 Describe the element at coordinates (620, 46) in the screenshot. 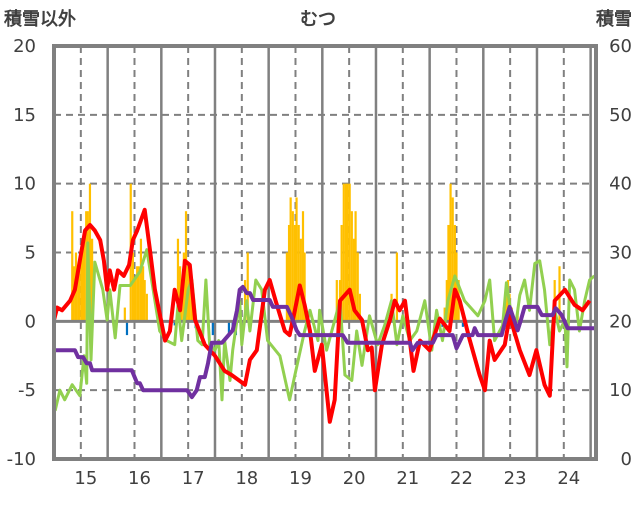

I see `y-right-tick-label: 60` at that location.